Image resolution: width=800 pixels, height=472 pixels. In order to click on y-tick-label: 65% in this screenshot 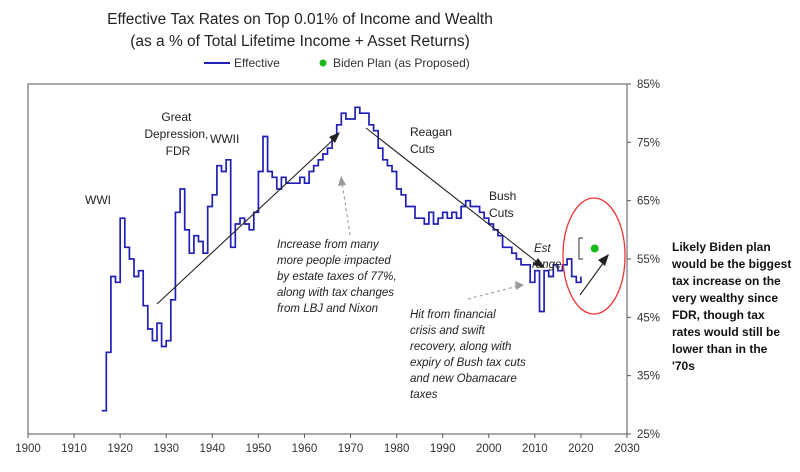, I will do `click(648, 202)`.